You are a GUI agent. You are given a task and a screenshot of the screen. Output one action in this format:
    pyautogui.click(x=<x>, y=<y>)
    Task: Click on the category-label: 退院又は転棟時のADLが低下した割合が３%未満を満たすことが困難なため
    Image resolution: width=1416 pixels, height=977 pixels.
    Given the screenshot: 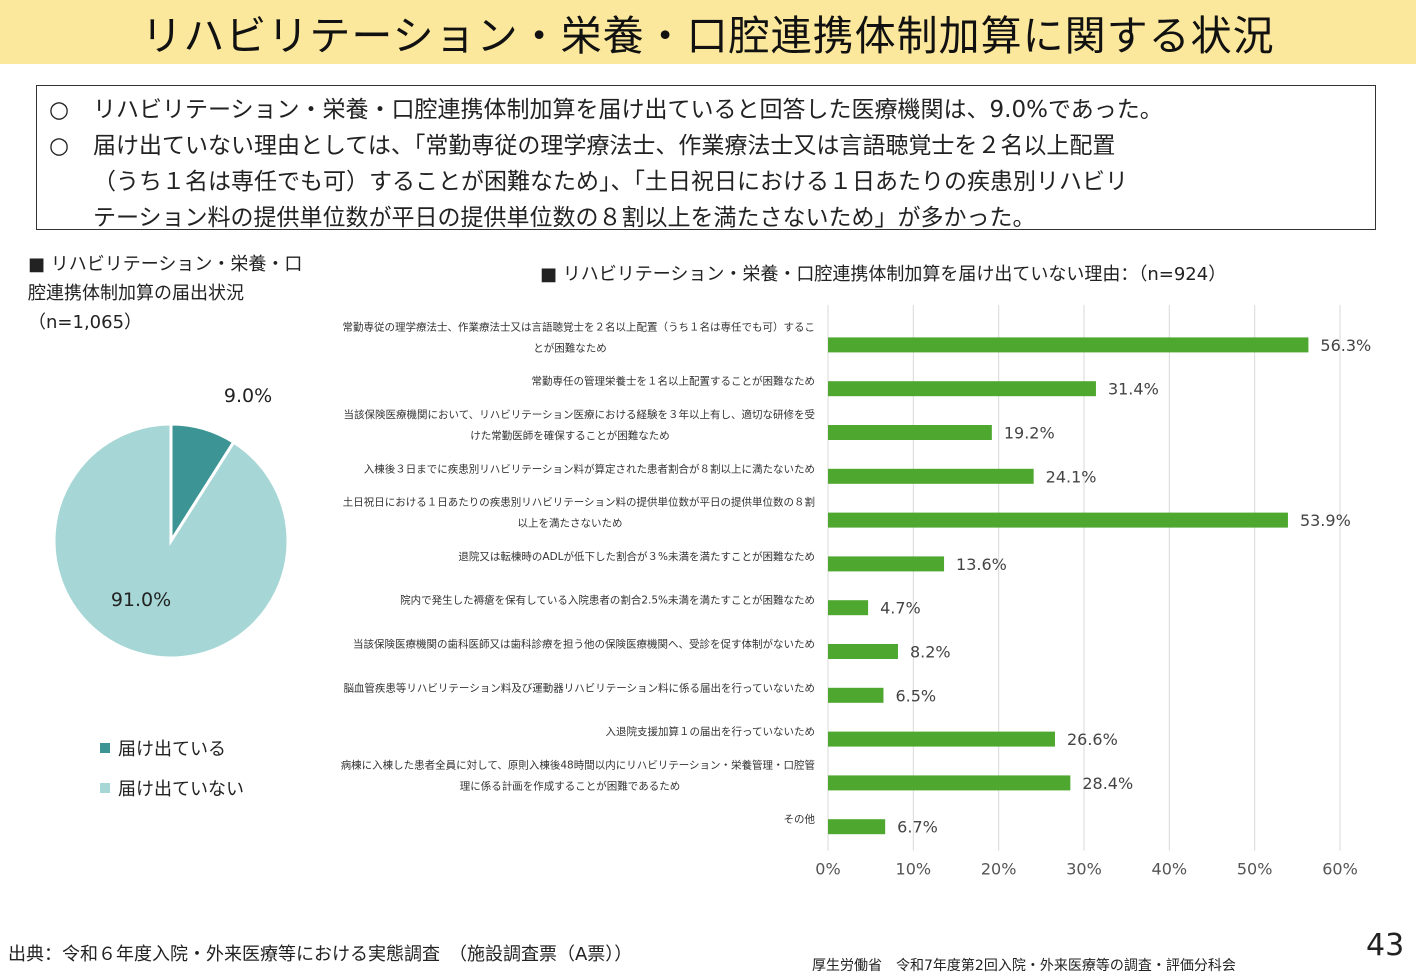 What is the action you would take?
    pyautogui.click(x=636, y=556)
    